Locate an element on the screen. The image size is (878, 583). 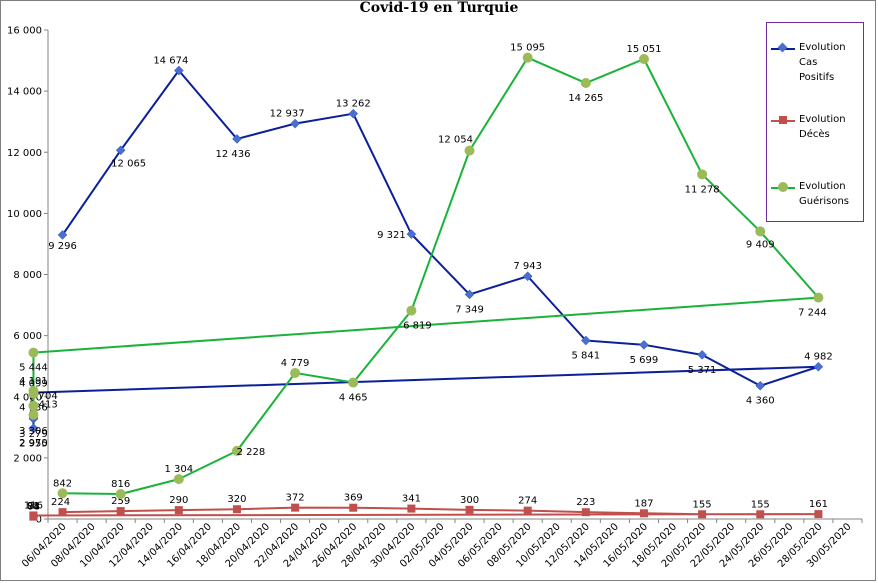
data-label: 3 413 is located at coordinates (43, 405).